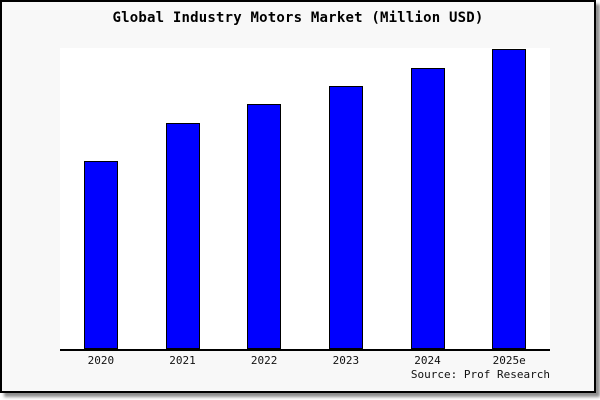 The image size is (600, 400). Describe the element at coordinates (264, 226) in the screenshot. I see `bar-2022` at that location.